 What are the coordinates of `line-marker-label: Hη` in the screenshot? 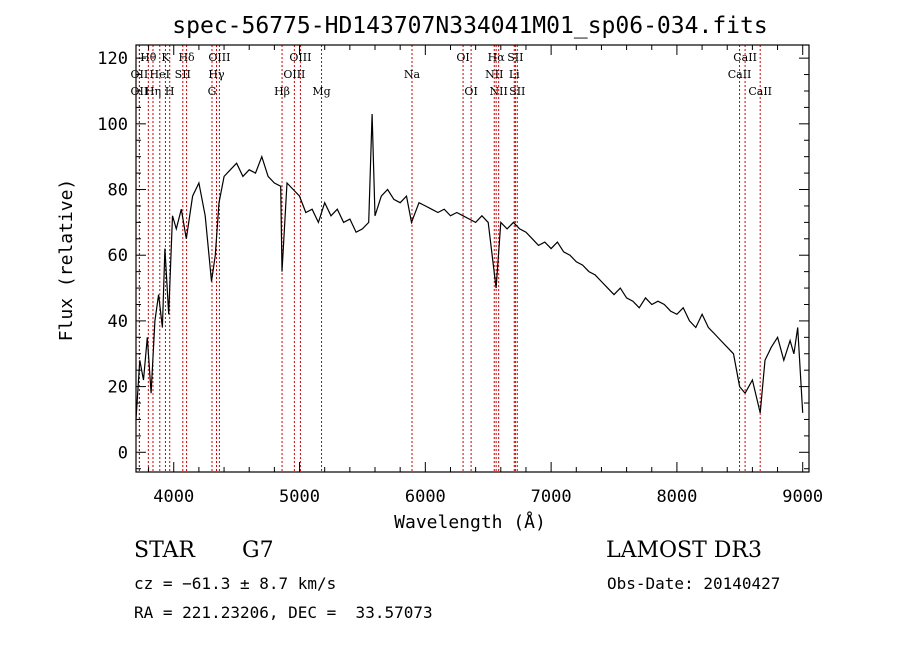 It's located at (153, 91).